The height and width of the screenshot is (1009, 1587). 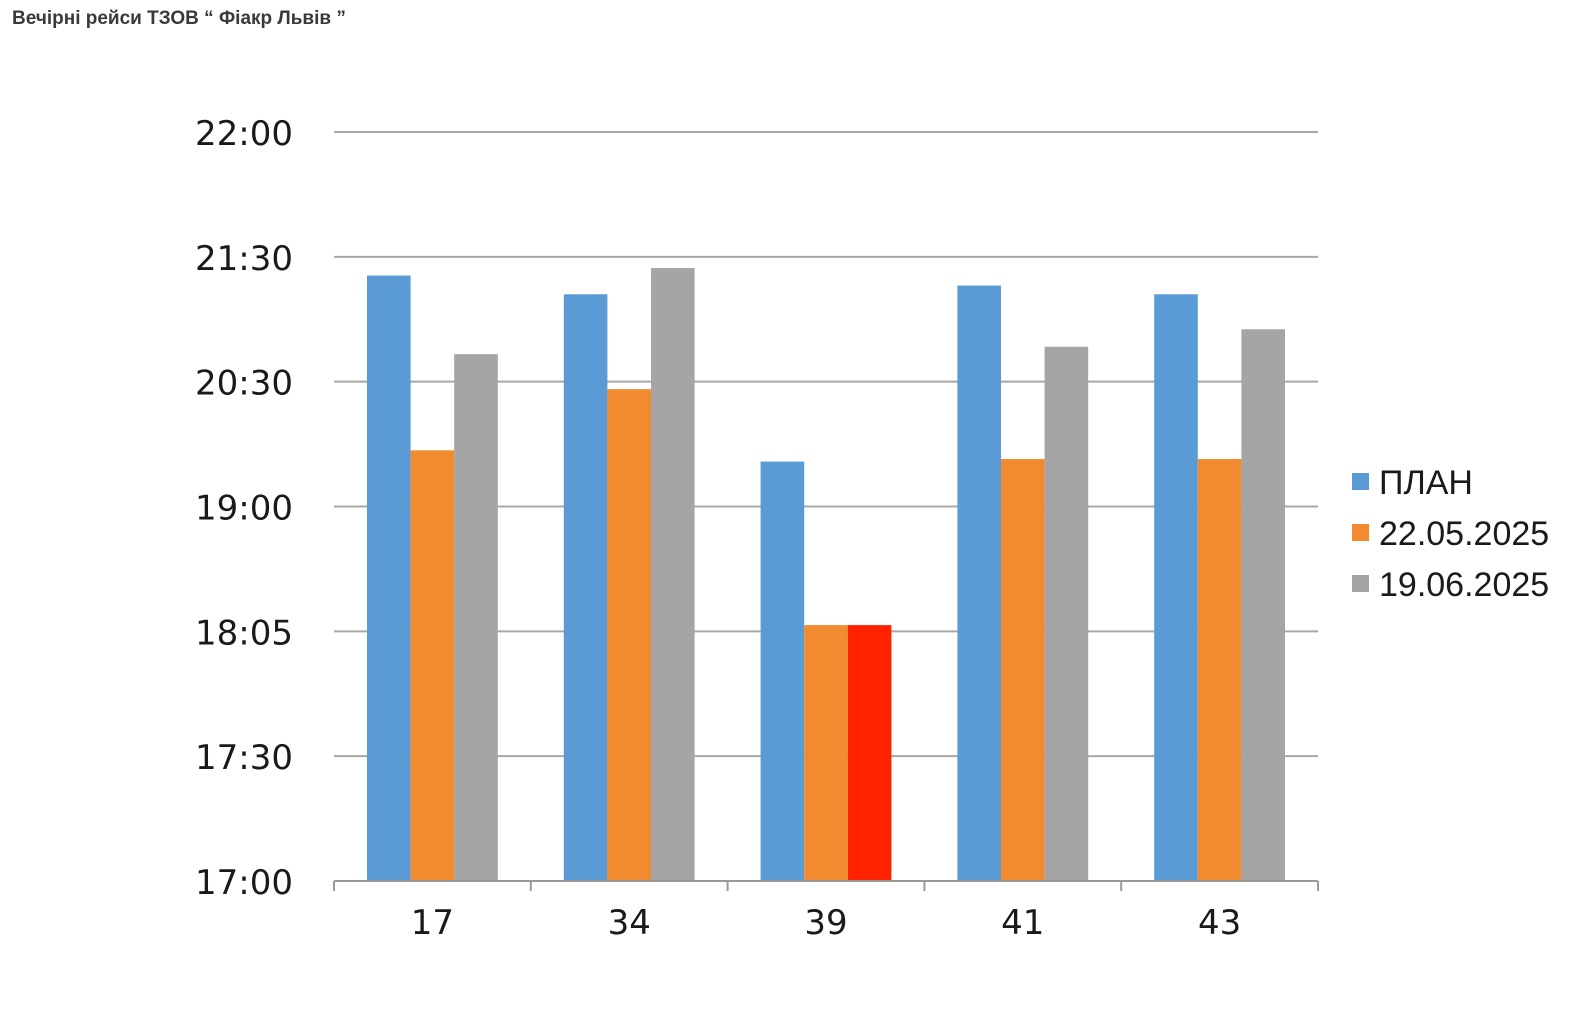 I want to click on x-tick-label: 17, so click(x=432, y=923).